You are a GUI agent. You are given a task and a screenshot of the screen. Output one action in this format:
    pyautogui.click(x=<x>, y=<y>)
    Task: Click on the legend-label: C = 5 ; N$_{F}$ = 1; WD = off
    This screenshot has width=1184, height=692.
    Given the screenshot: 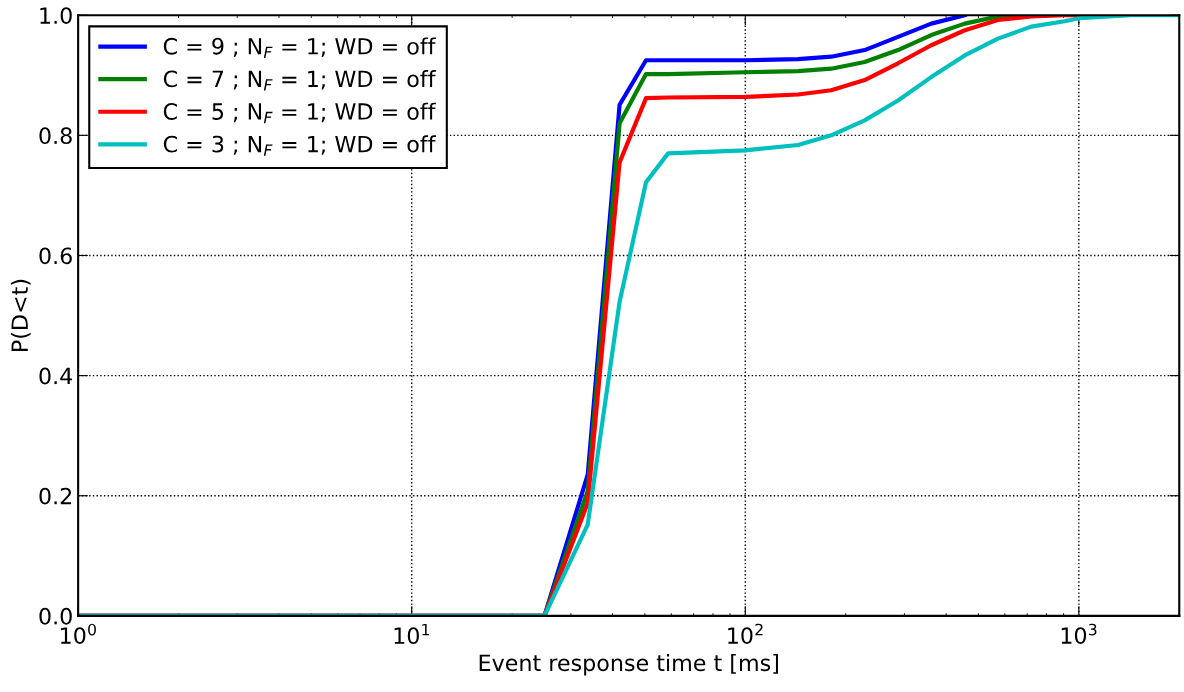 What is the action you would take?
    pyautogui.click(x=299, y=113)
    